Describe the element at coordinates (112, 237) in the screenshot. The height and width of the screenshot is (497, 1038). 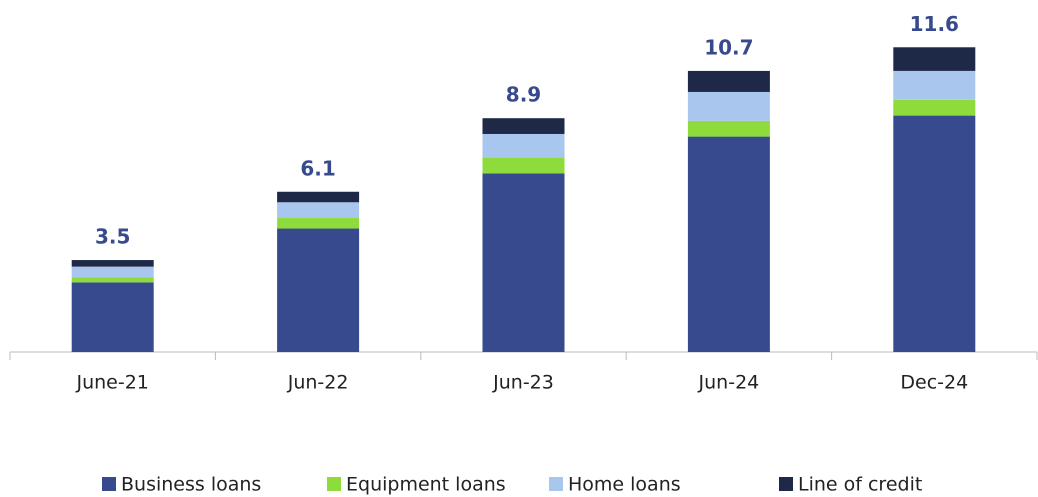
I see `total-label: 3.5` at that location.